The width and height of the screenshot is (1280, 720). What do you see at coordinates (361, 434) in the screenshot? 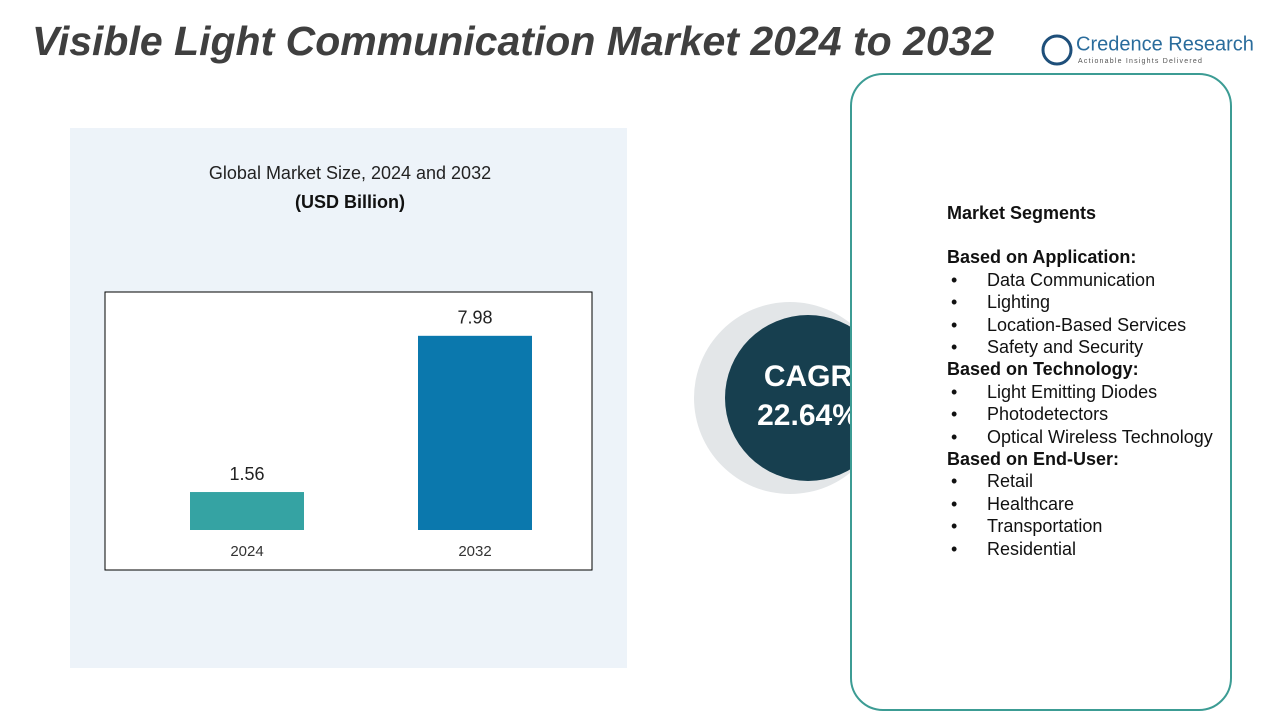
I see `bars: 2024 1.56 2032 7.98` at bounding box center [361, 434].